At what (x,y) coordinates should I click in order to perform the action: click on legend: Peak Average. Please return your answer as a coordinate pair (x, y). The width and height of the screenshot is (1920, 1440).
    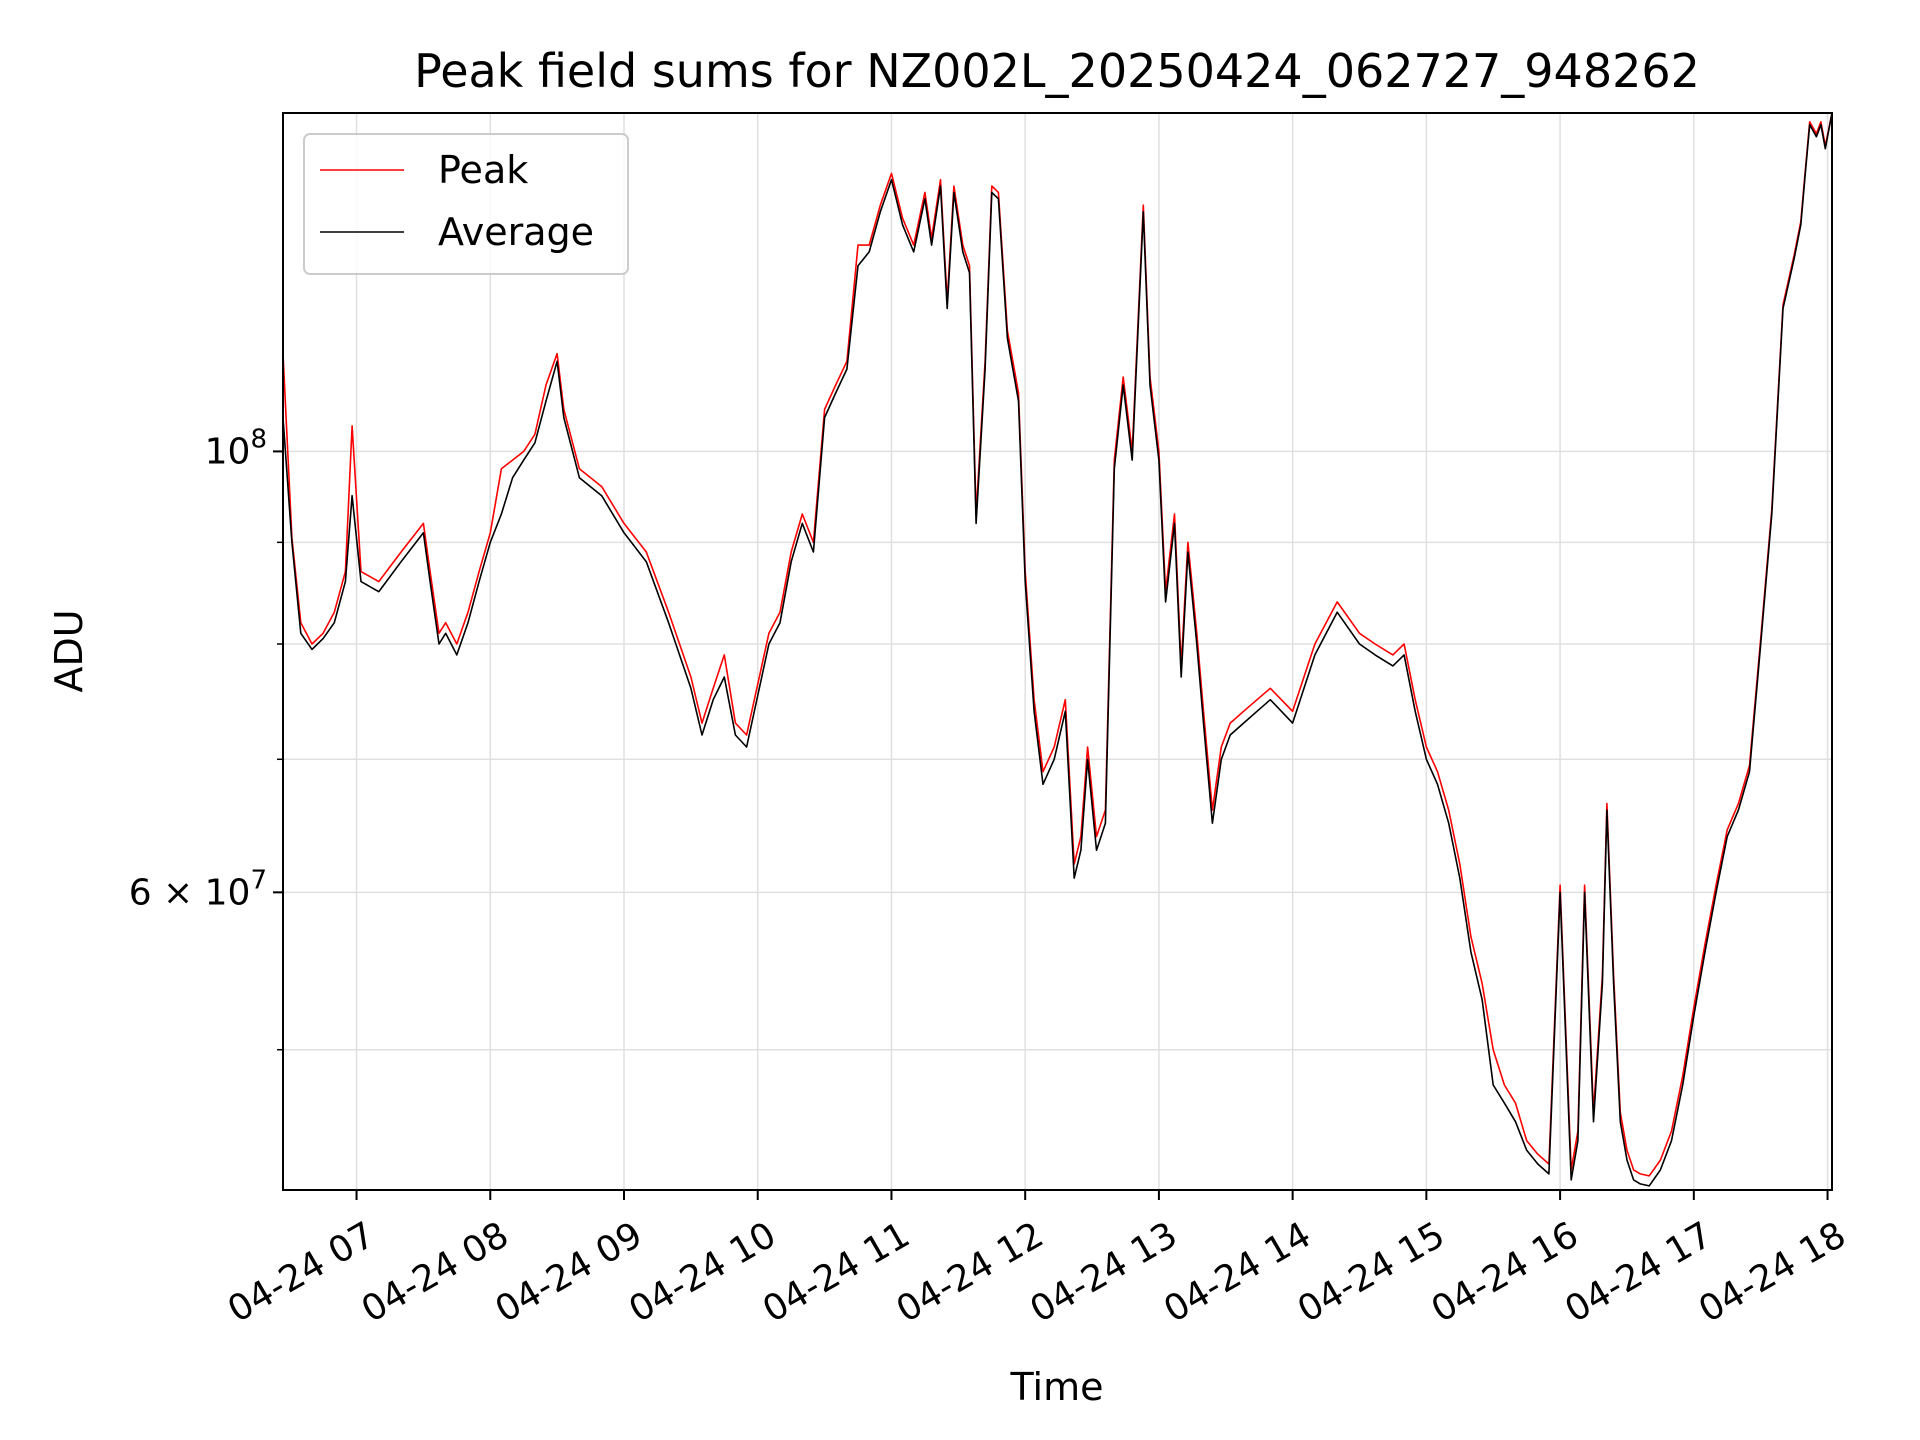
    Looking at the image, I should click on (466, 204).